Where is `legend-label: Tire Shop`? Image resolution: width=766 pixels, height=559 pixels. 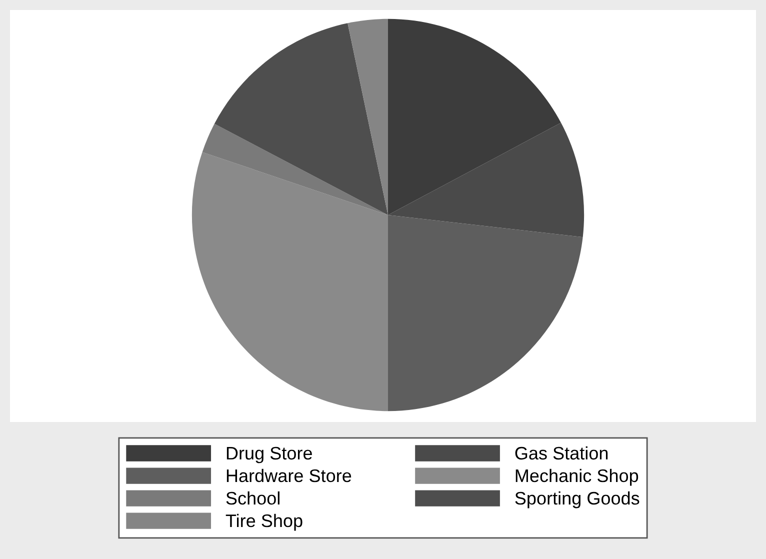
legend-label: Tire Shop is located at coordinates (264, 522).